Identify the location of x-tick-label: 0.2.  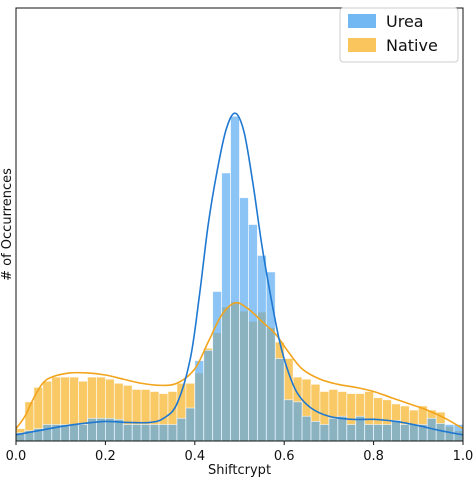
(105, 456).